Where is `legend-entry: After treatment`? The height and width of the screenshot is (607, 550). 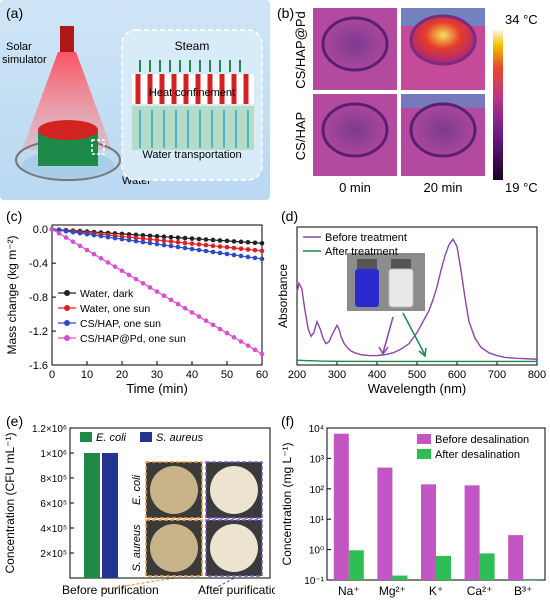
legend-entry: After treatment is located at coordinates (361, 252).